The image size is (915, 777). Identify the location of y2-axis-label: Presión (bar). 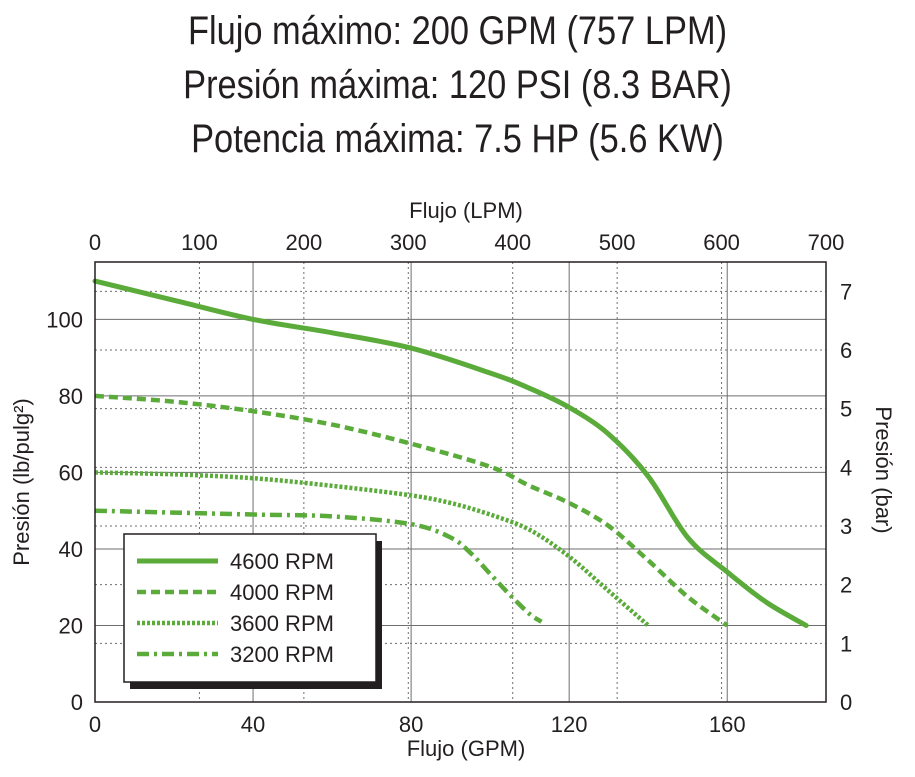
(883, 469).